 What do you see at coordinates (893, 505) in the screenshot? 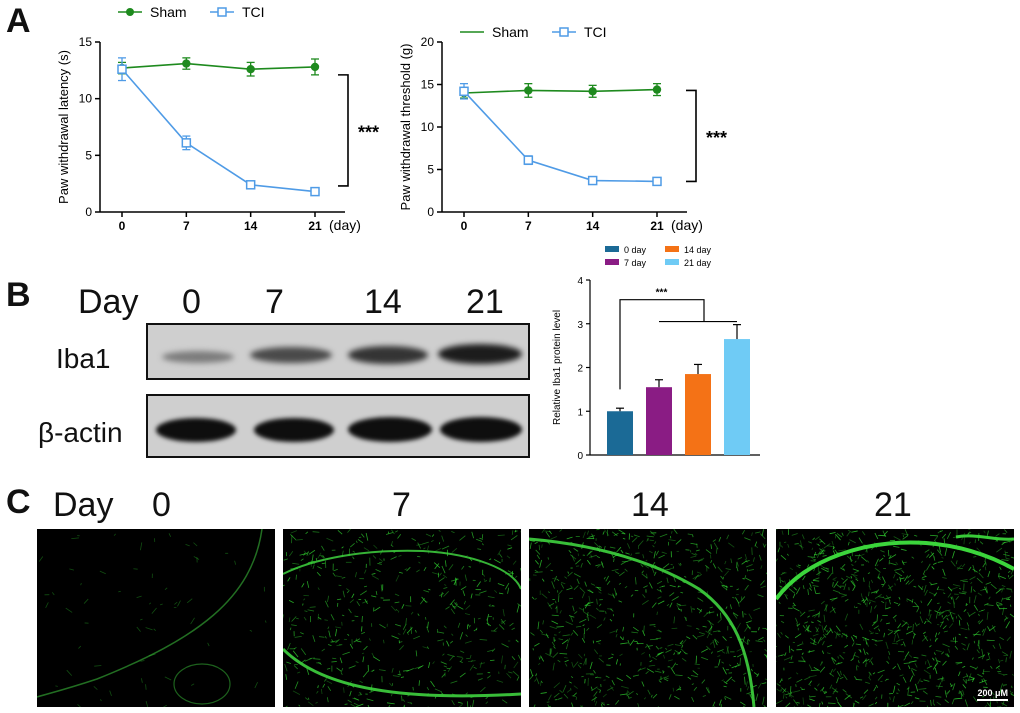
I see `micro-day-21: 21` at bounding box center [893, 505].